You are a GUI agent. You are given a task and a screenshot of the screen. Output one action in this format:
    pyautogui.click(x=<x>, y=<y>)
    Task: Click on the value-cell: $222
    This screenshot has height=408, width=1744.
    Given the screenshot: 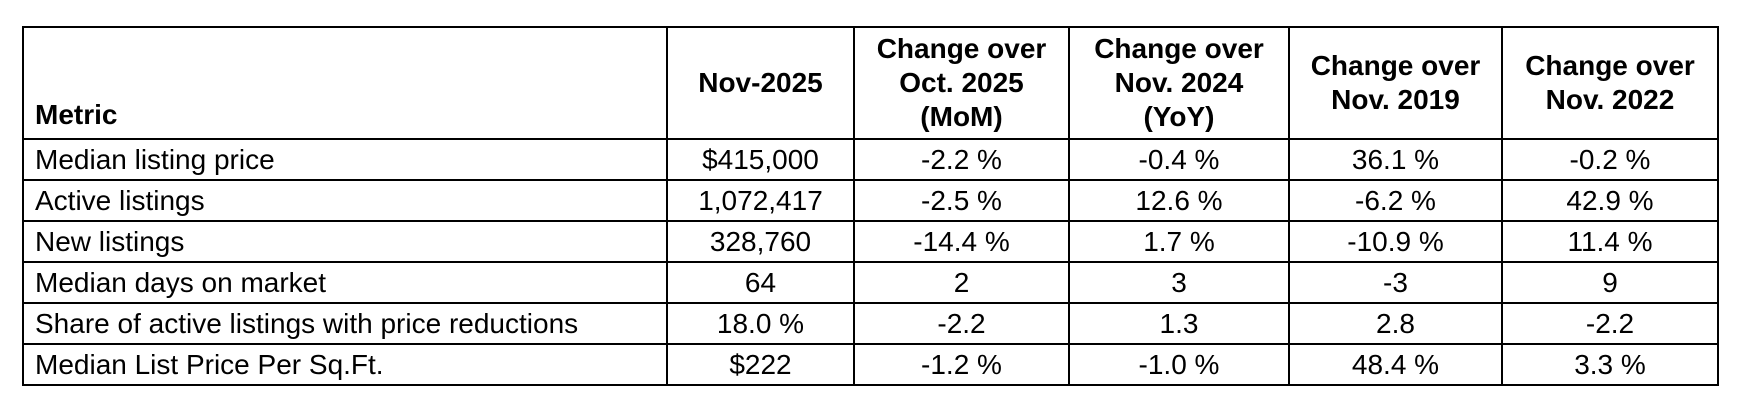 What is the action you would take?
    pyautogui.click(x=760, y=364)
    